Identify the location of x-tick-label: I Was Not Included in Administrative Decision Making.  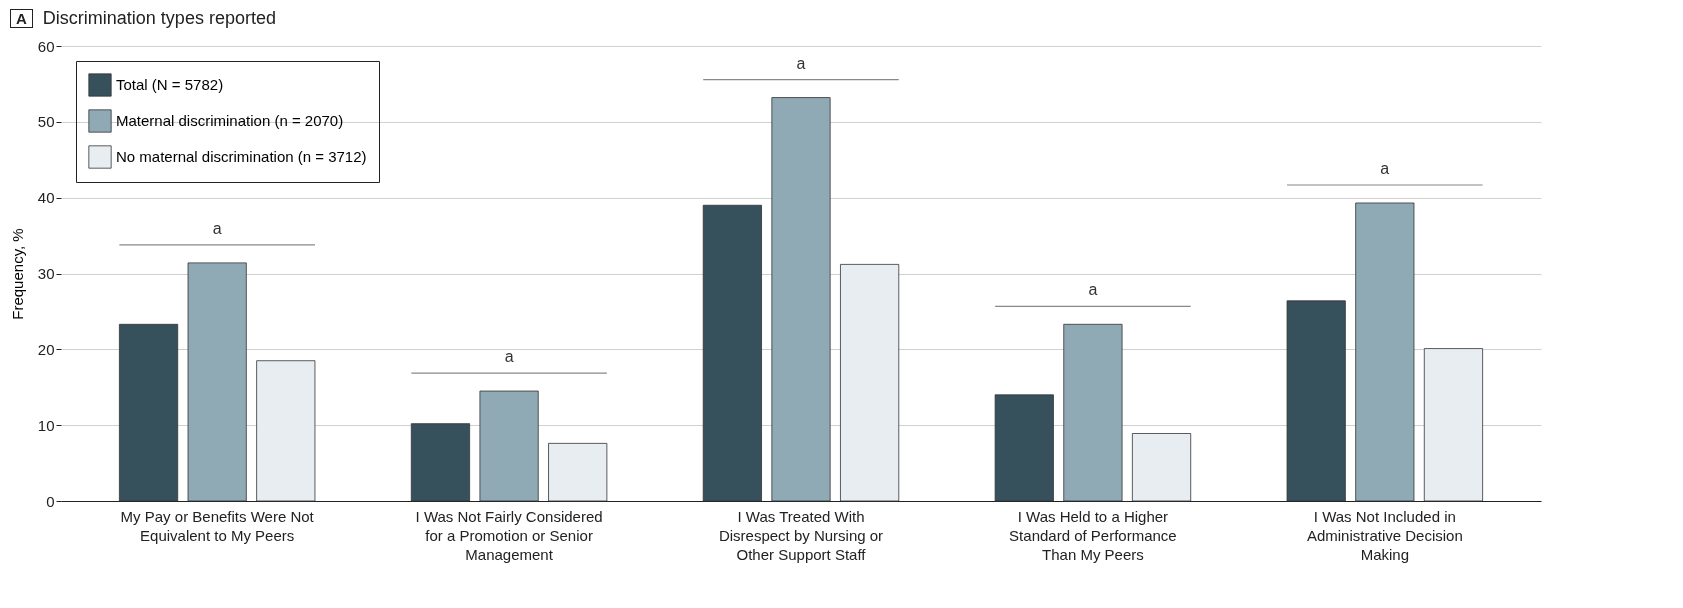
(1384, 535).